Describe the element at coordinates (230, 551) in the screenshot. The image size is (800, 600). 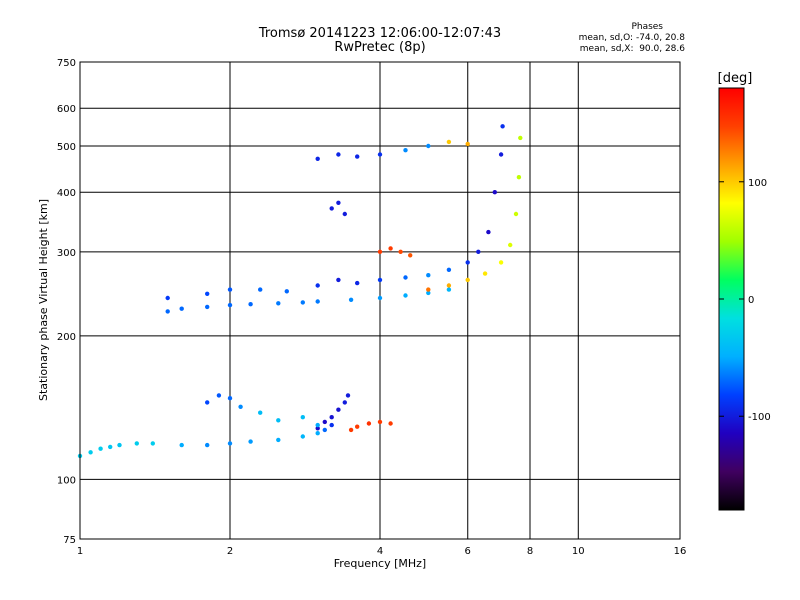
I see `x-tick-label: 2` at that location.